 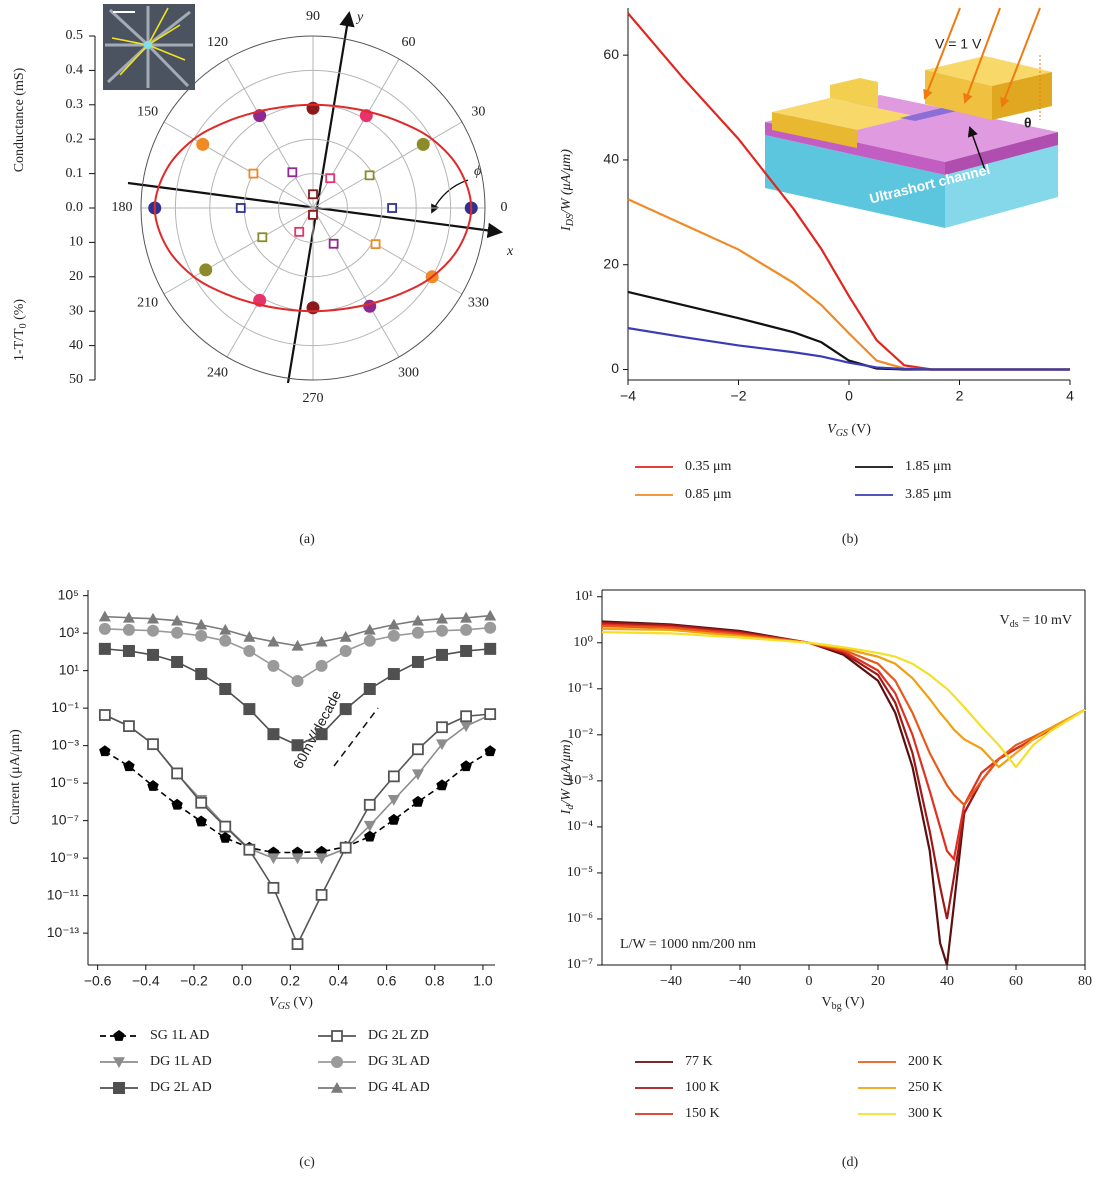 I want to click on y-axis-title: Conductance (mS), so click(x=19, y=119).